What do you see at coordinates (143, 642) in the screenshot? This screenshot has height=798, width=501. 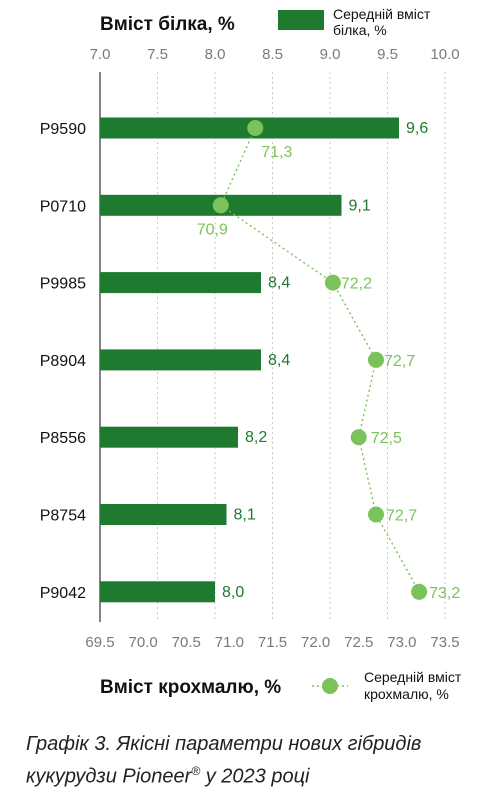 I see `bottom-tick-label: 70.0` at bounding box center [143, 642].